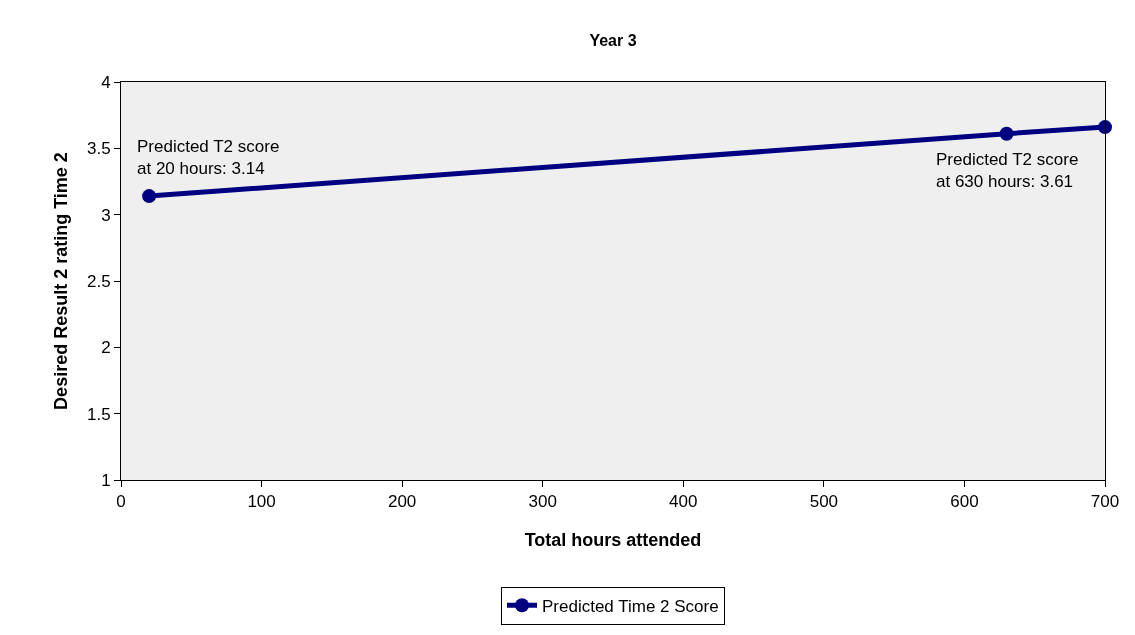  What do you see at coordinates (98, 414) in the screenshot?
I see `y-tick-label: 1.5` at bounding box center [98, 414].